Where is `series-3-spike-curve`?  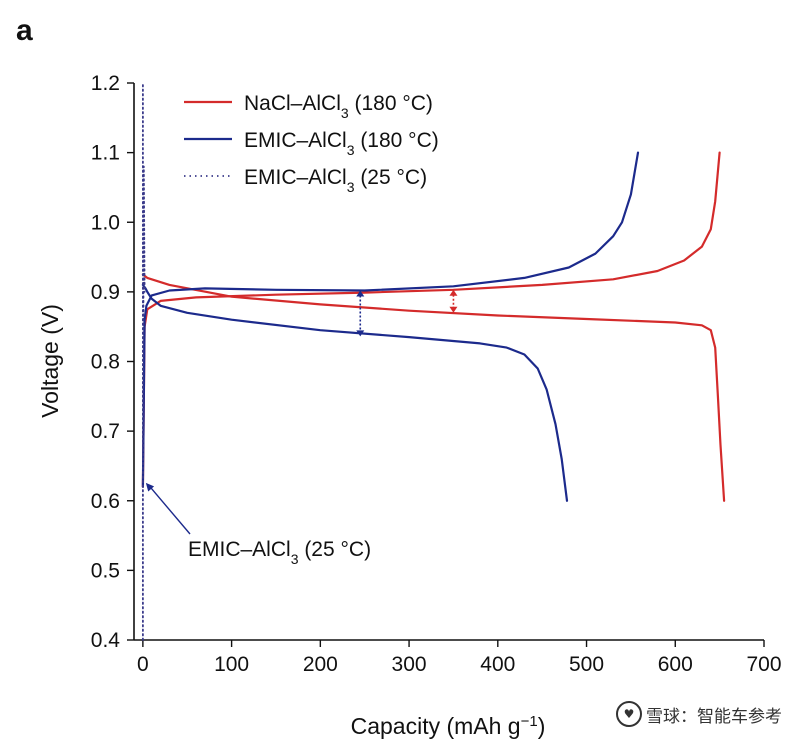 series-3-spike-curve is located at coordinates (144, 326).